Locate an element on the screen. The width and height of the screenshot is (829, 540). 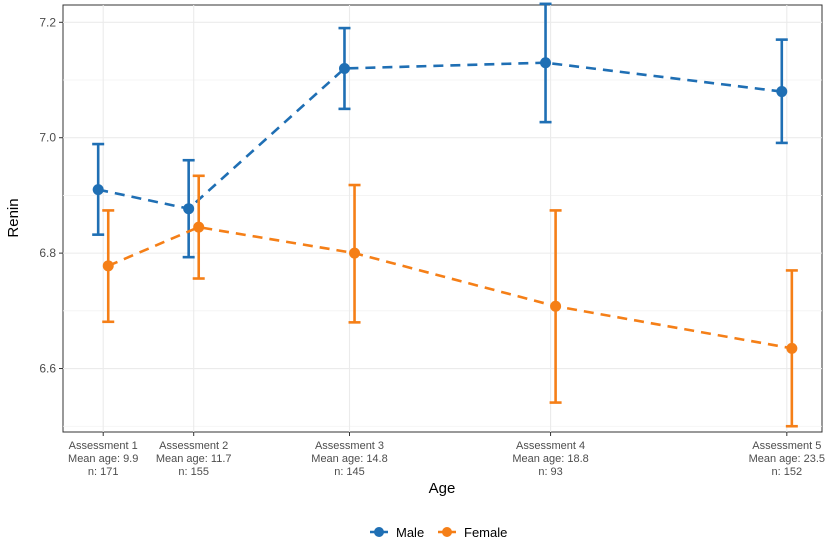
x-tick-label: Assessment 2 Mean age: 11.7 n: 155 is located at coordinates (194, 459).